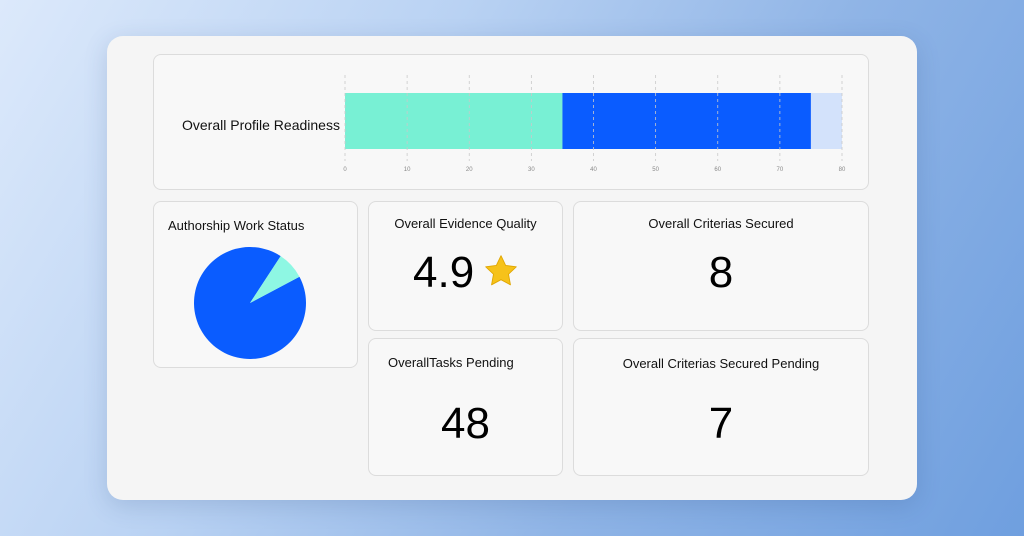 This screenshot has width=1024, height=536. Describe the element at coordinates (407, 170) in the screenshot. I see `x-tick-label: 10` at that location.